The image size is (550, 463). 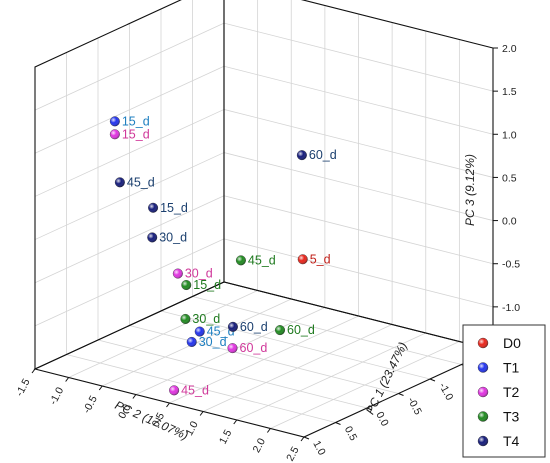 I want to click on z-axis-tick-label: 0.5, so click(x=509, y=178).